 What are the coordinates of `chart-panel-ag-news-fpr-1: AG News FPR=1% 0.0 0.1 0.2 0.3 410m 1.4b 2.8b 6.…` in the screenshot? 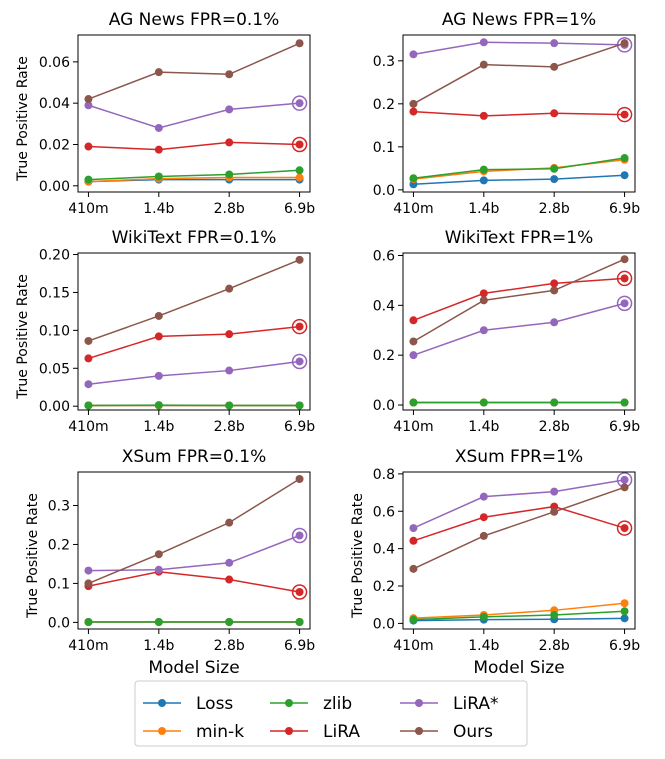 It's located at (507, 113).